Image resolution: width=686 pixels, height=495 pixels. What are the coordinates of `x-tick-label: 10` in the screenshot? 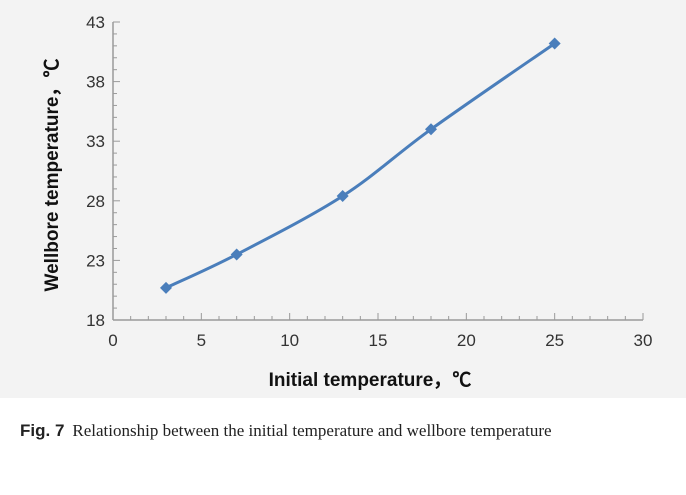 It's located at (289, 340).